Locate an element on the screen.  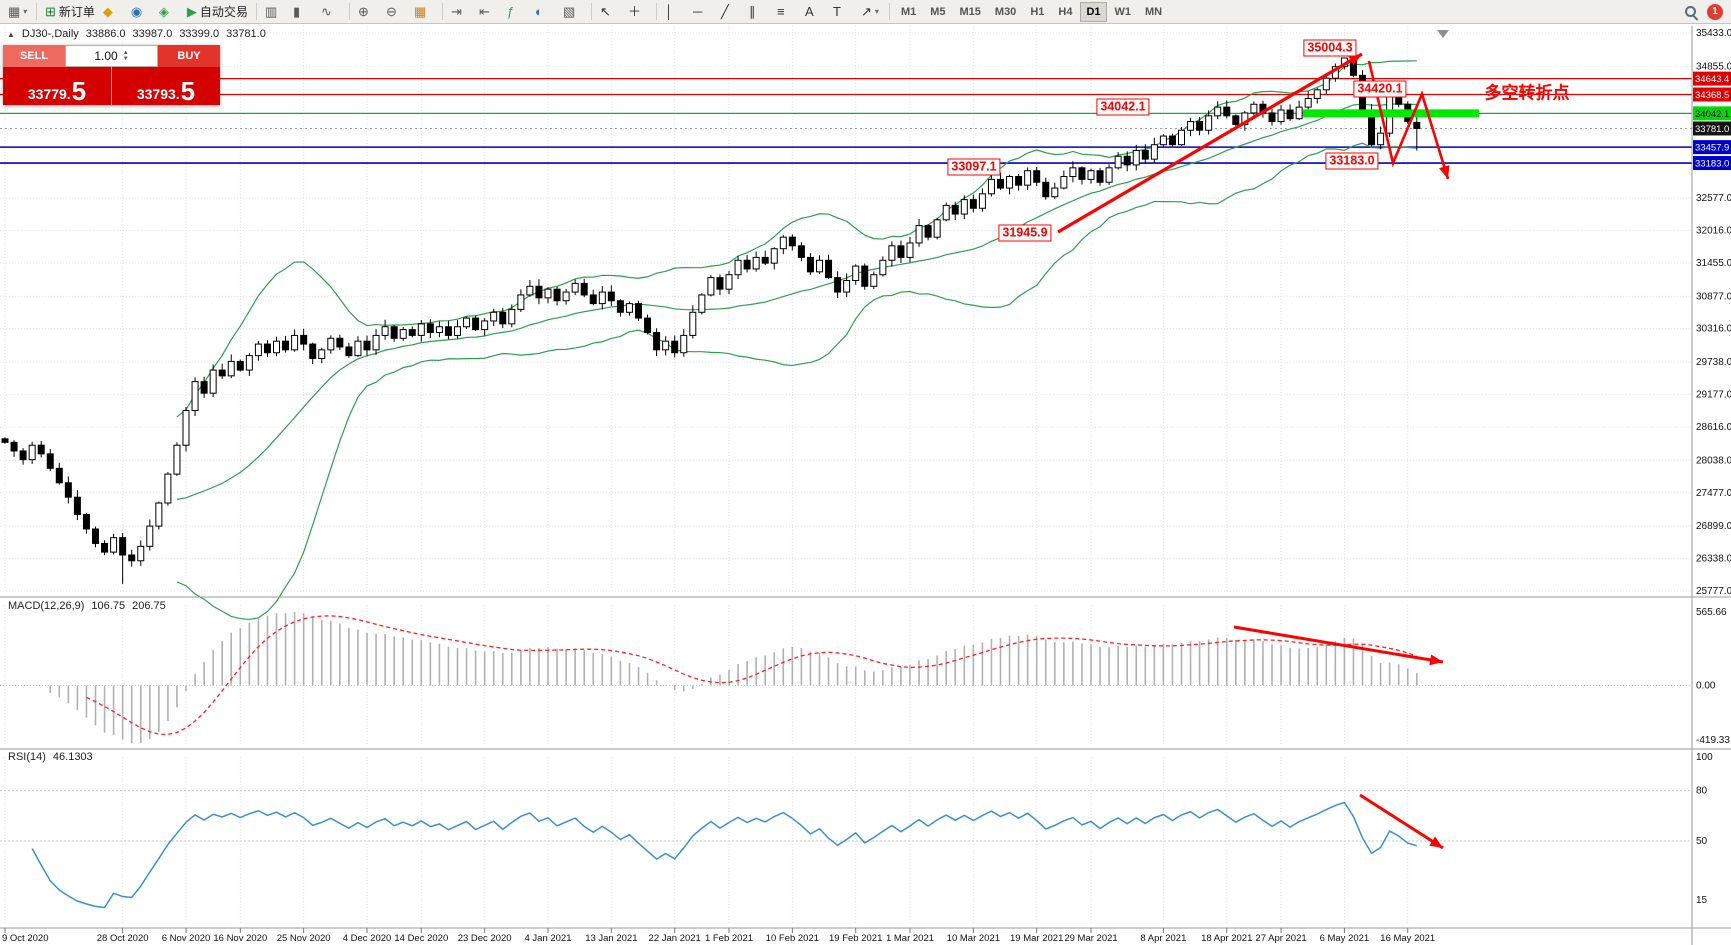
timeframe-h4-button: H4 is located at coordinates (1065, 11).